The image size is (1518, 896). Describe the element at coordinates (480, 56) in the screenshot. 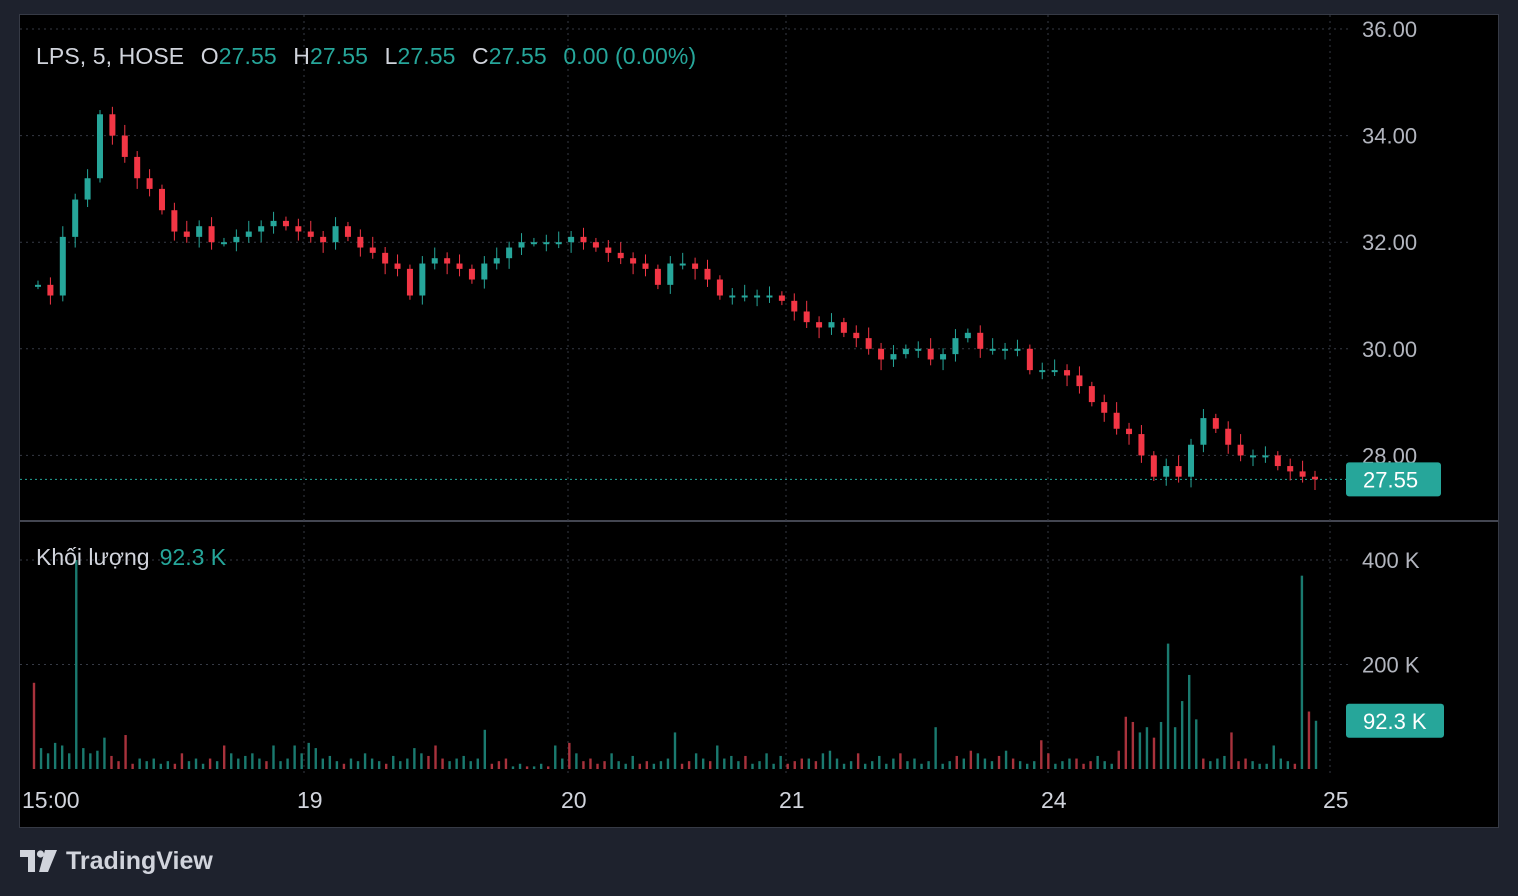

I see `legend-close-label: C` at that location.